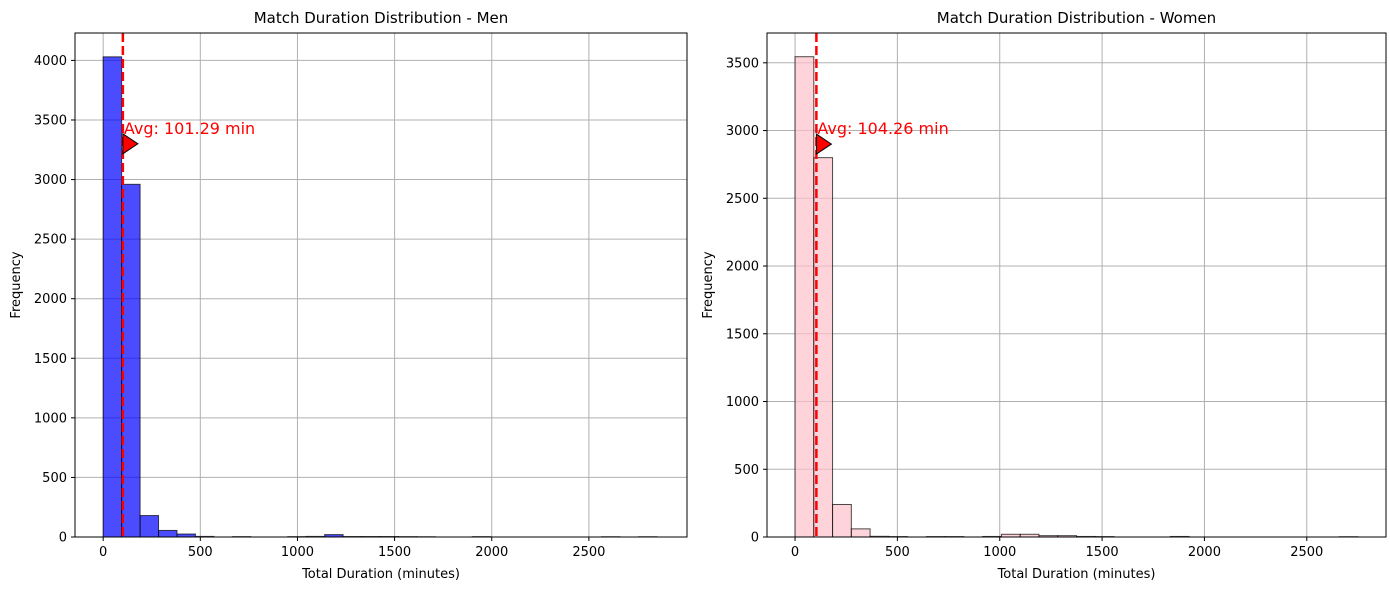 Image resolution: width=1390 pixels, height=590 pixels. What do you see at coordinates (16, 284) in the screenshot?
I see `men-y-axis-label: Frequency` at bounding box center [16, 284].